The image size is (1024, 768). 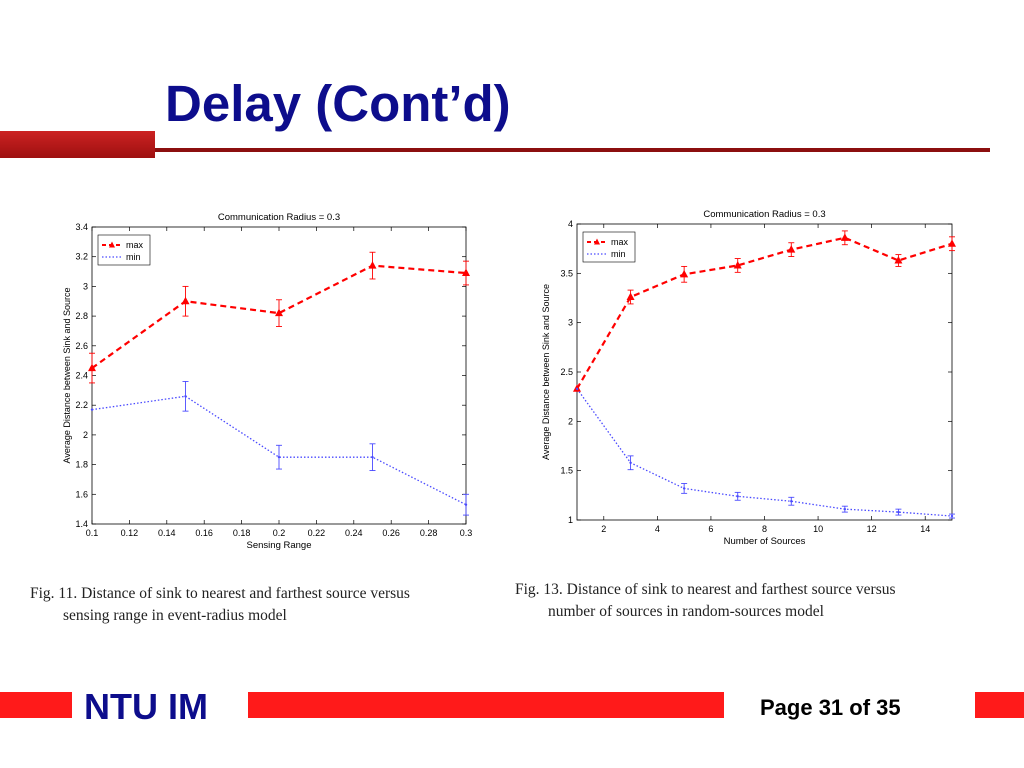 What do you see at coordinates (566, 372) in the screenshot?
I see `y-tick-label: 2.5` at bounding box center [566, 372].